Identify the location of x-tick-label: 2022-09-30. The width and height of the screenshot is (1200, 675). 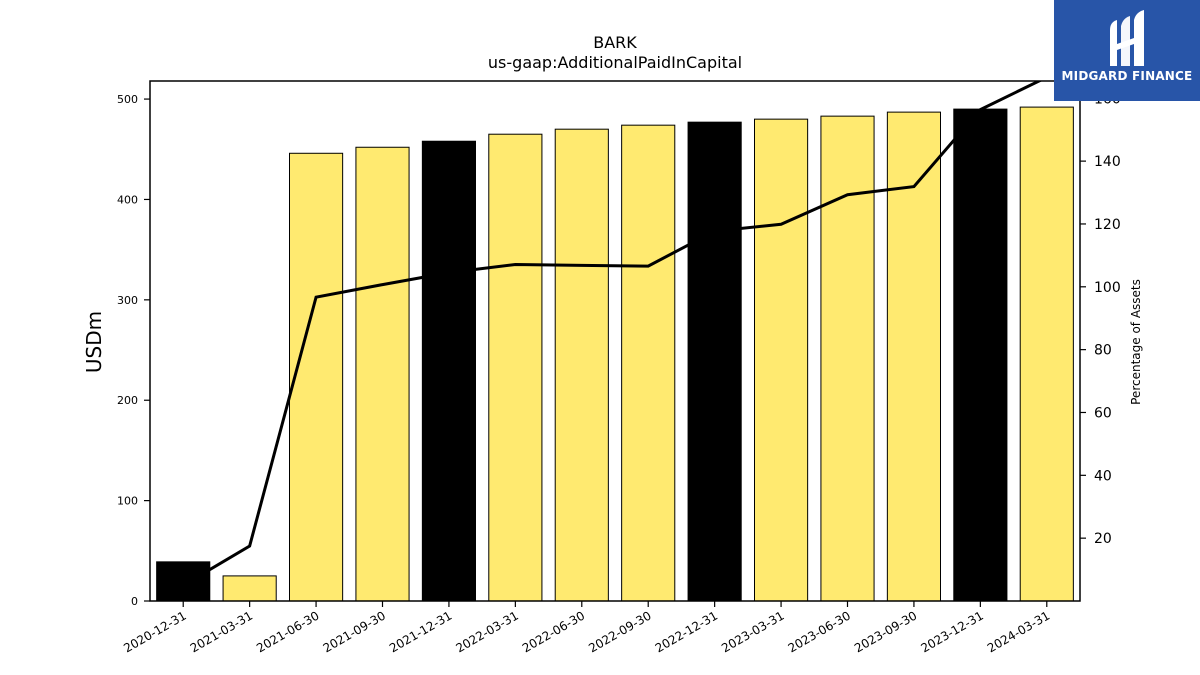
(619, 631).